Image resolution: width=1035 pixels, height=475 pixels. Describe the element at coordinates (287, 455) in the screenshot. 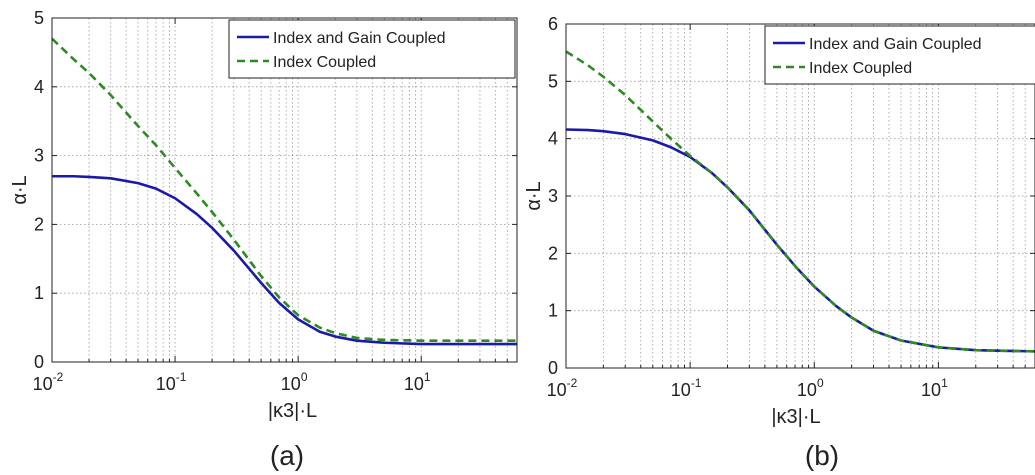

I see `caption-a: (a)` at that location.